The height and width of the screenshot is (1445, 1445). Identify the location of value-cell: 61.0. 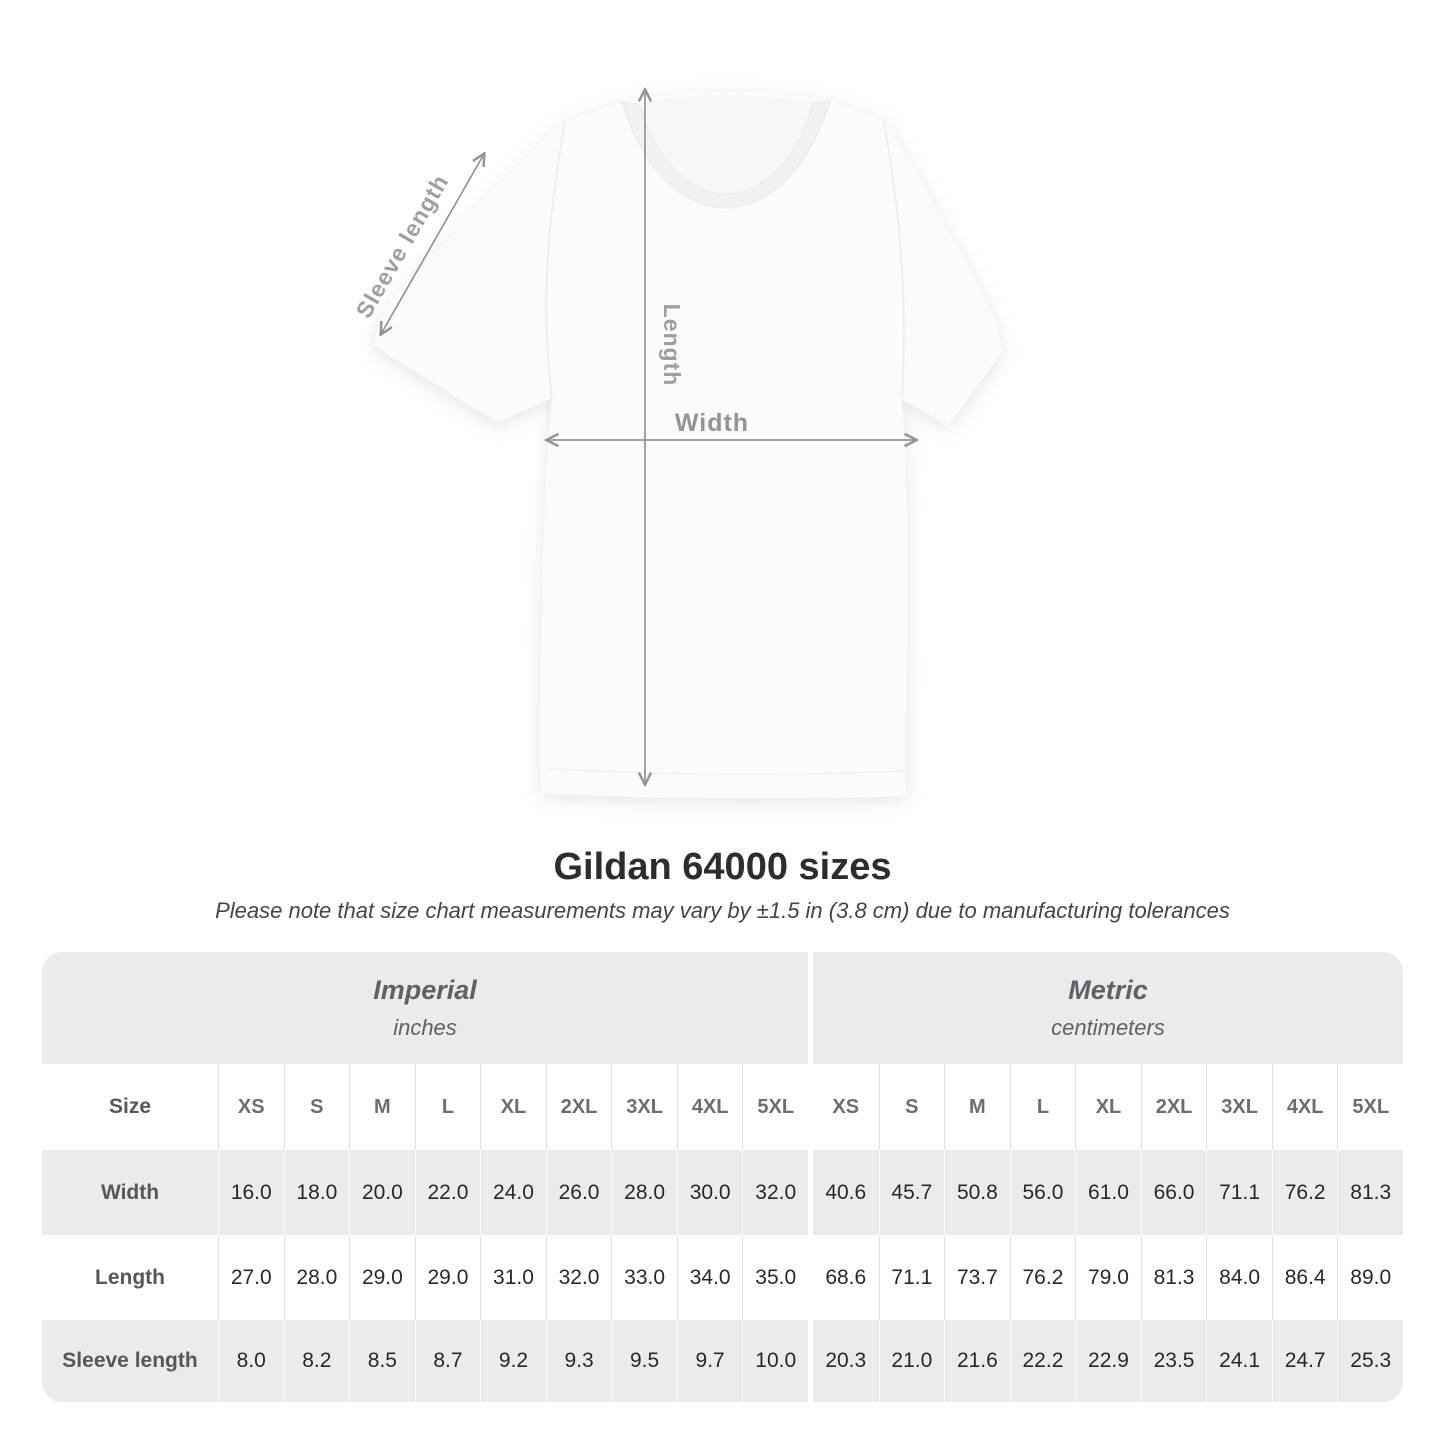
(1108, 1192).